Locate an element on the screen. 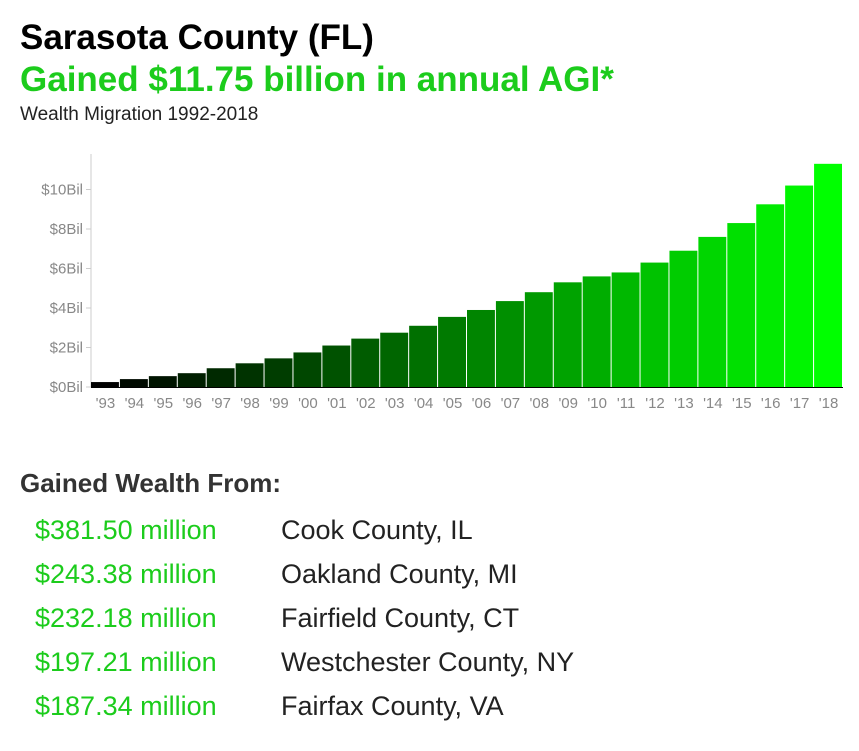  source-county: Fairfield County, CT is located at coordinates (400, 617).